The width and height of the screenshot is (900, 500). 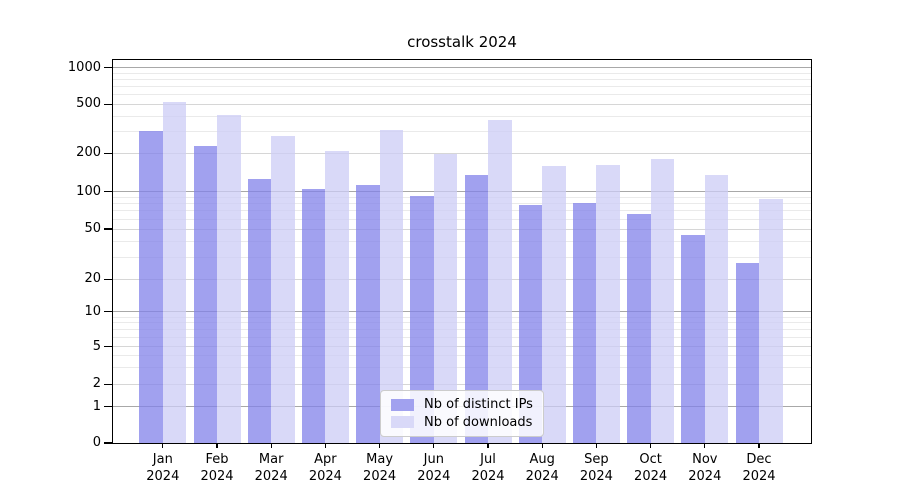 I want to click on legend-swatch-downloads, so click(x=402, y=422).